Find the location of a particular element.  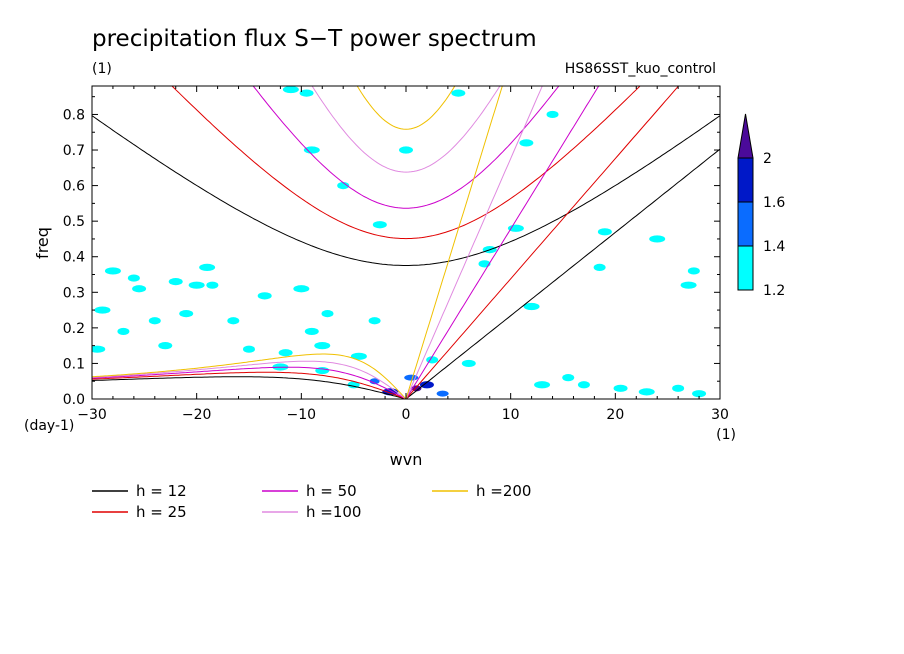

y-tick-label: 0.2 is located at coordinates (74, 329).